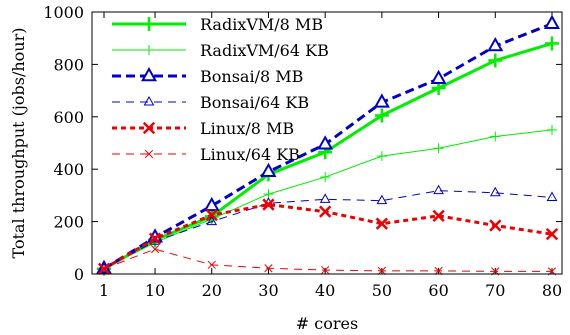 The height and width of the screenshot is (335, 570). What do you see at coordinates (382, 290) in the screenshot?
I see `x-tick-label: 50` at bounding box center [382, 290].